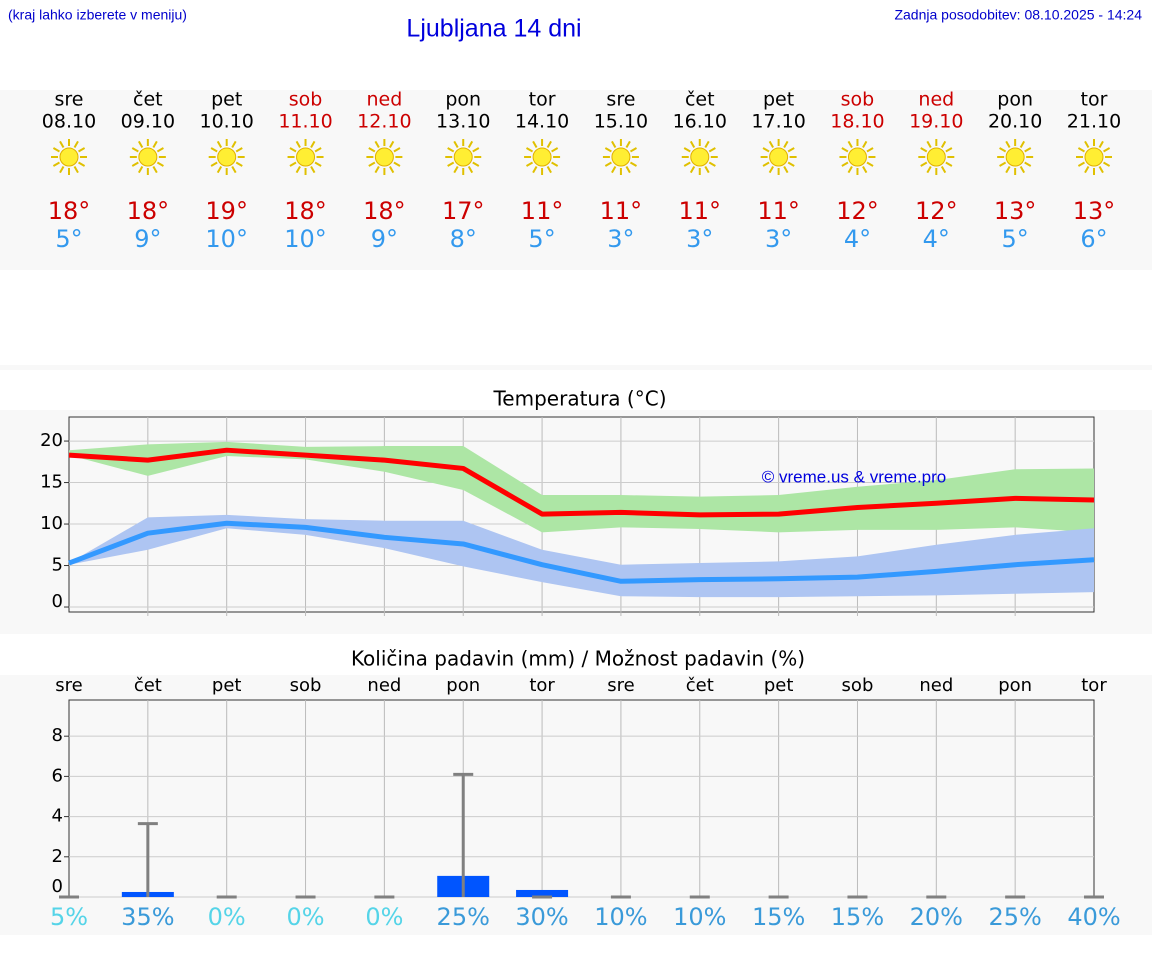 The width and height of the screenshot is (1152, 975). Describe the element at coordinates (857, 239) in the screenshot. I see `low-temperature: 4°` at that location.